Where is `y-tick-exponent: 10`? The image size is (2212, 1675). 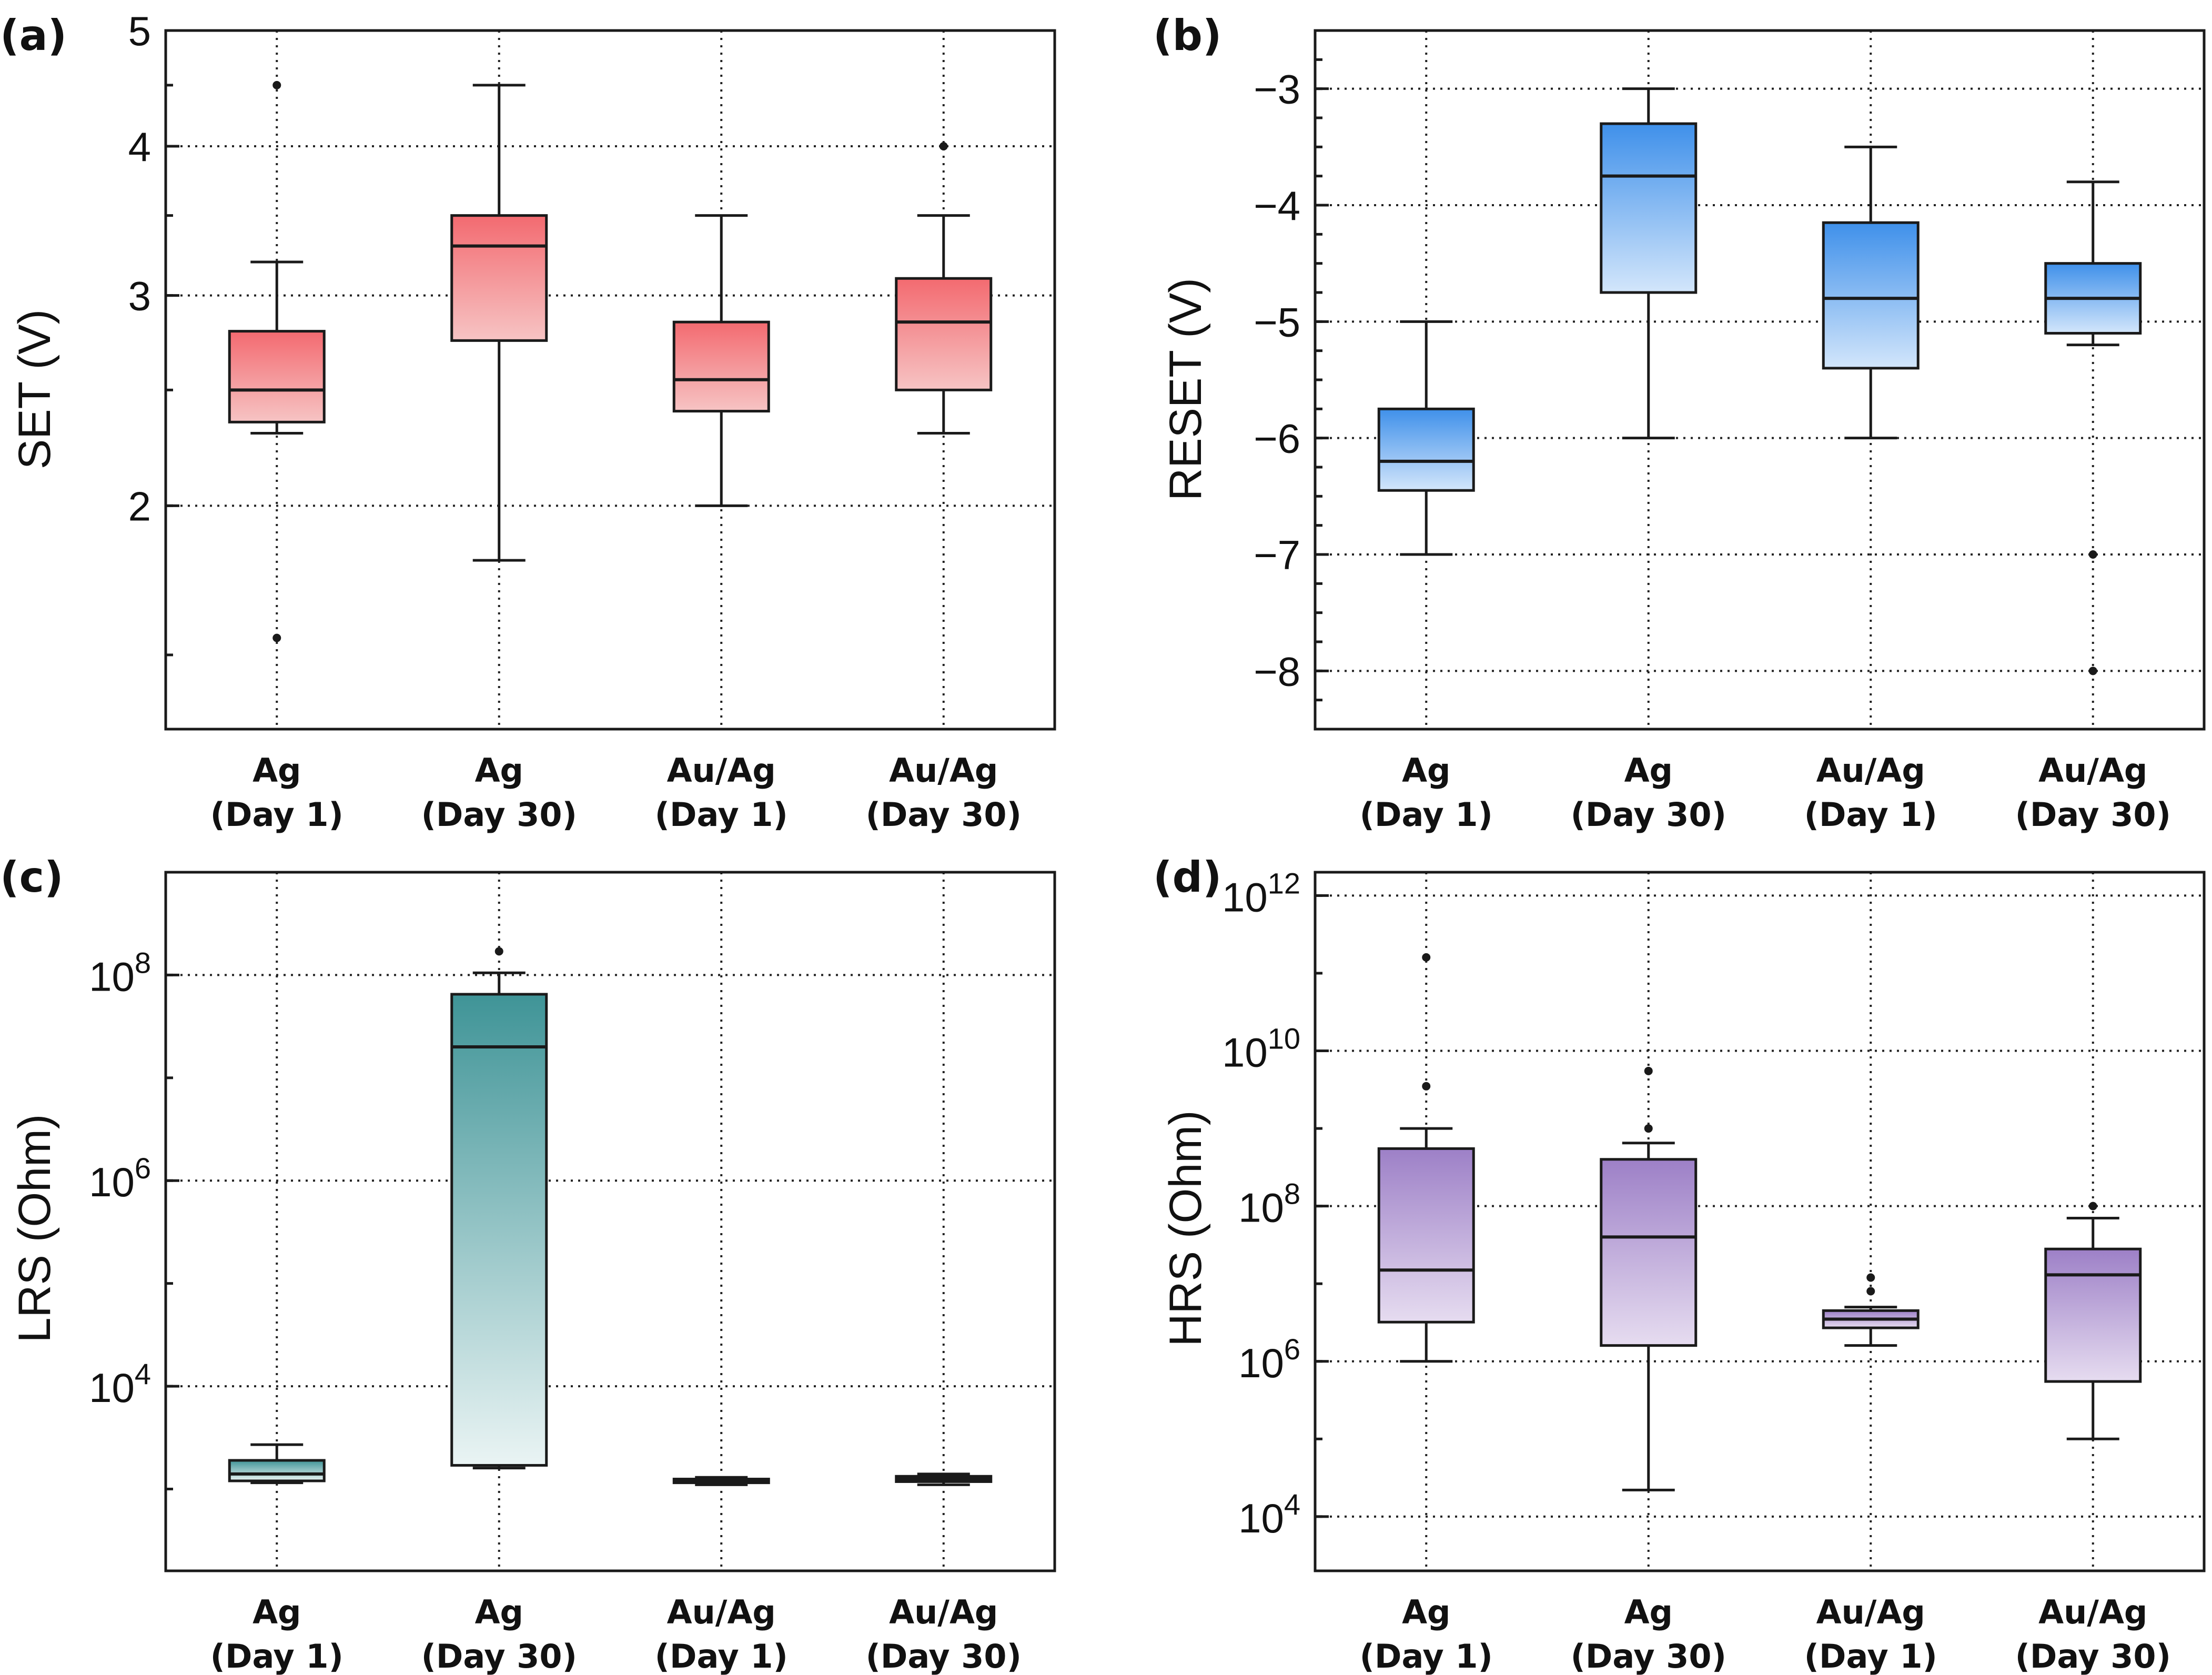 y-tick-exponent: 10 is located at coordinates (1284, 1038).